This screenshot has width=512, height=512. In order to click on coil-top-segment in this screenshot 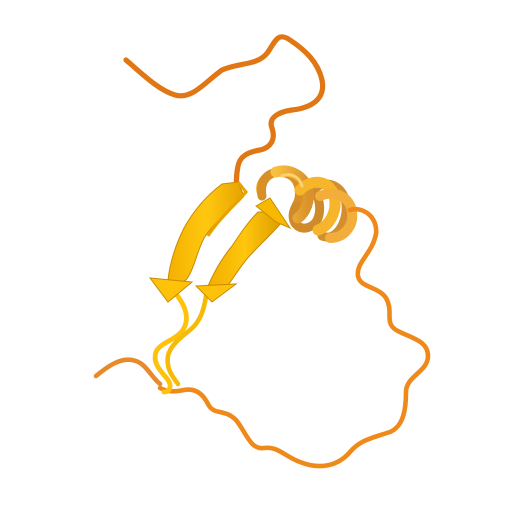, I will do `click(224, 114)`.